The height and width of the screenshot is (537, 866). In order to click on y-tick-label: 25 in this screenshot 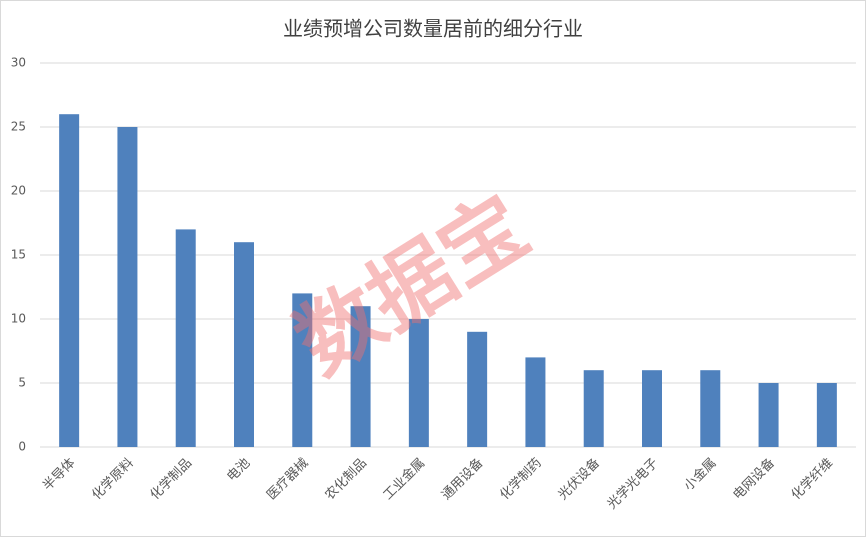, I will do `click(18, 127)`.